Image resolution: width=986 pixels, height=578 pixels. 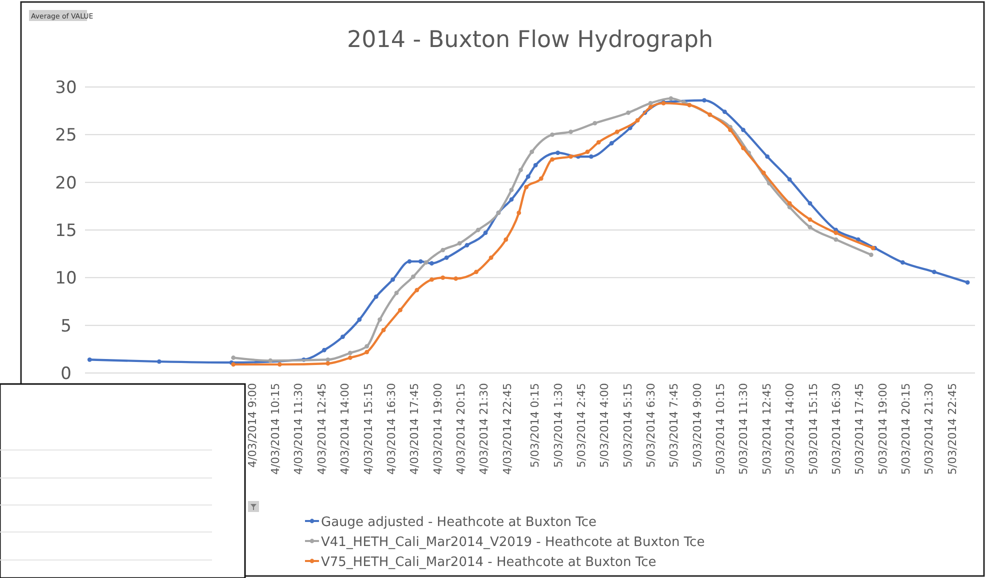 I want to click on y-tick-label: 10, so click(x=66, y=278).